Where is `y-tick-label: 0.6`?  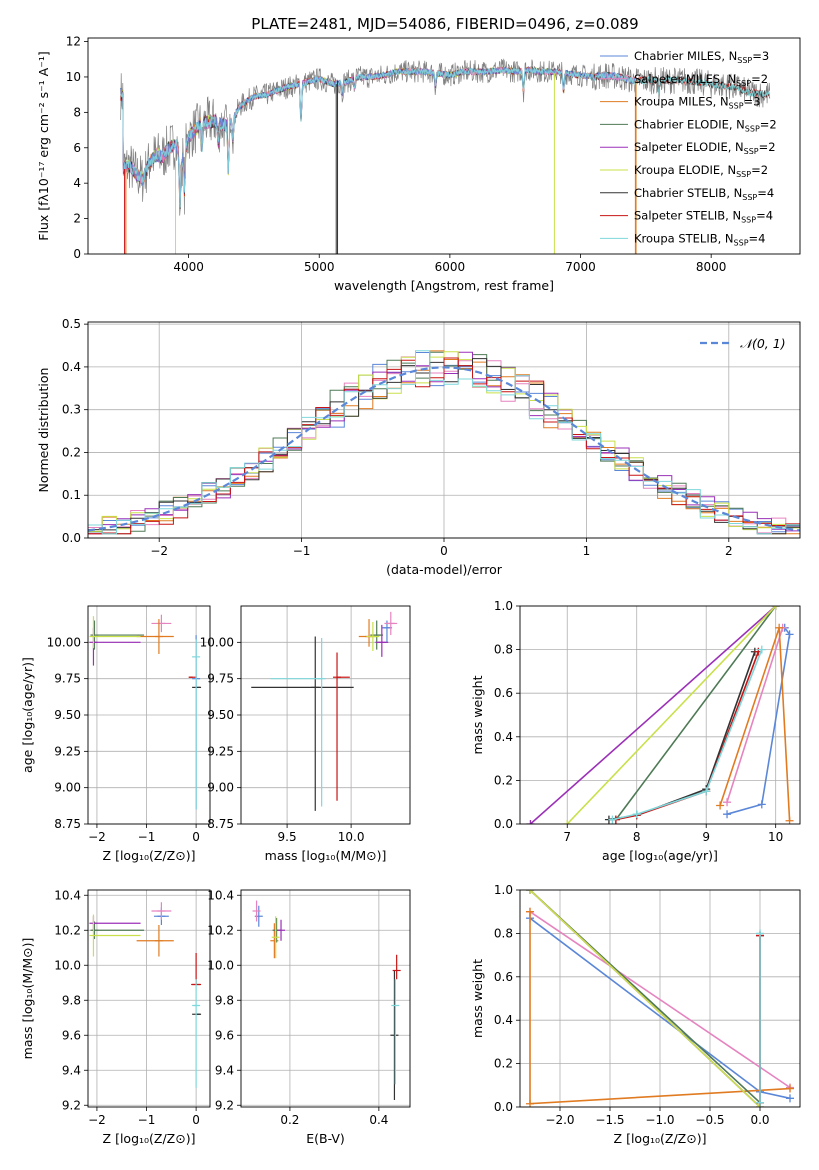 y-tick-label: 0.6 is located at coordinates (503, 977).